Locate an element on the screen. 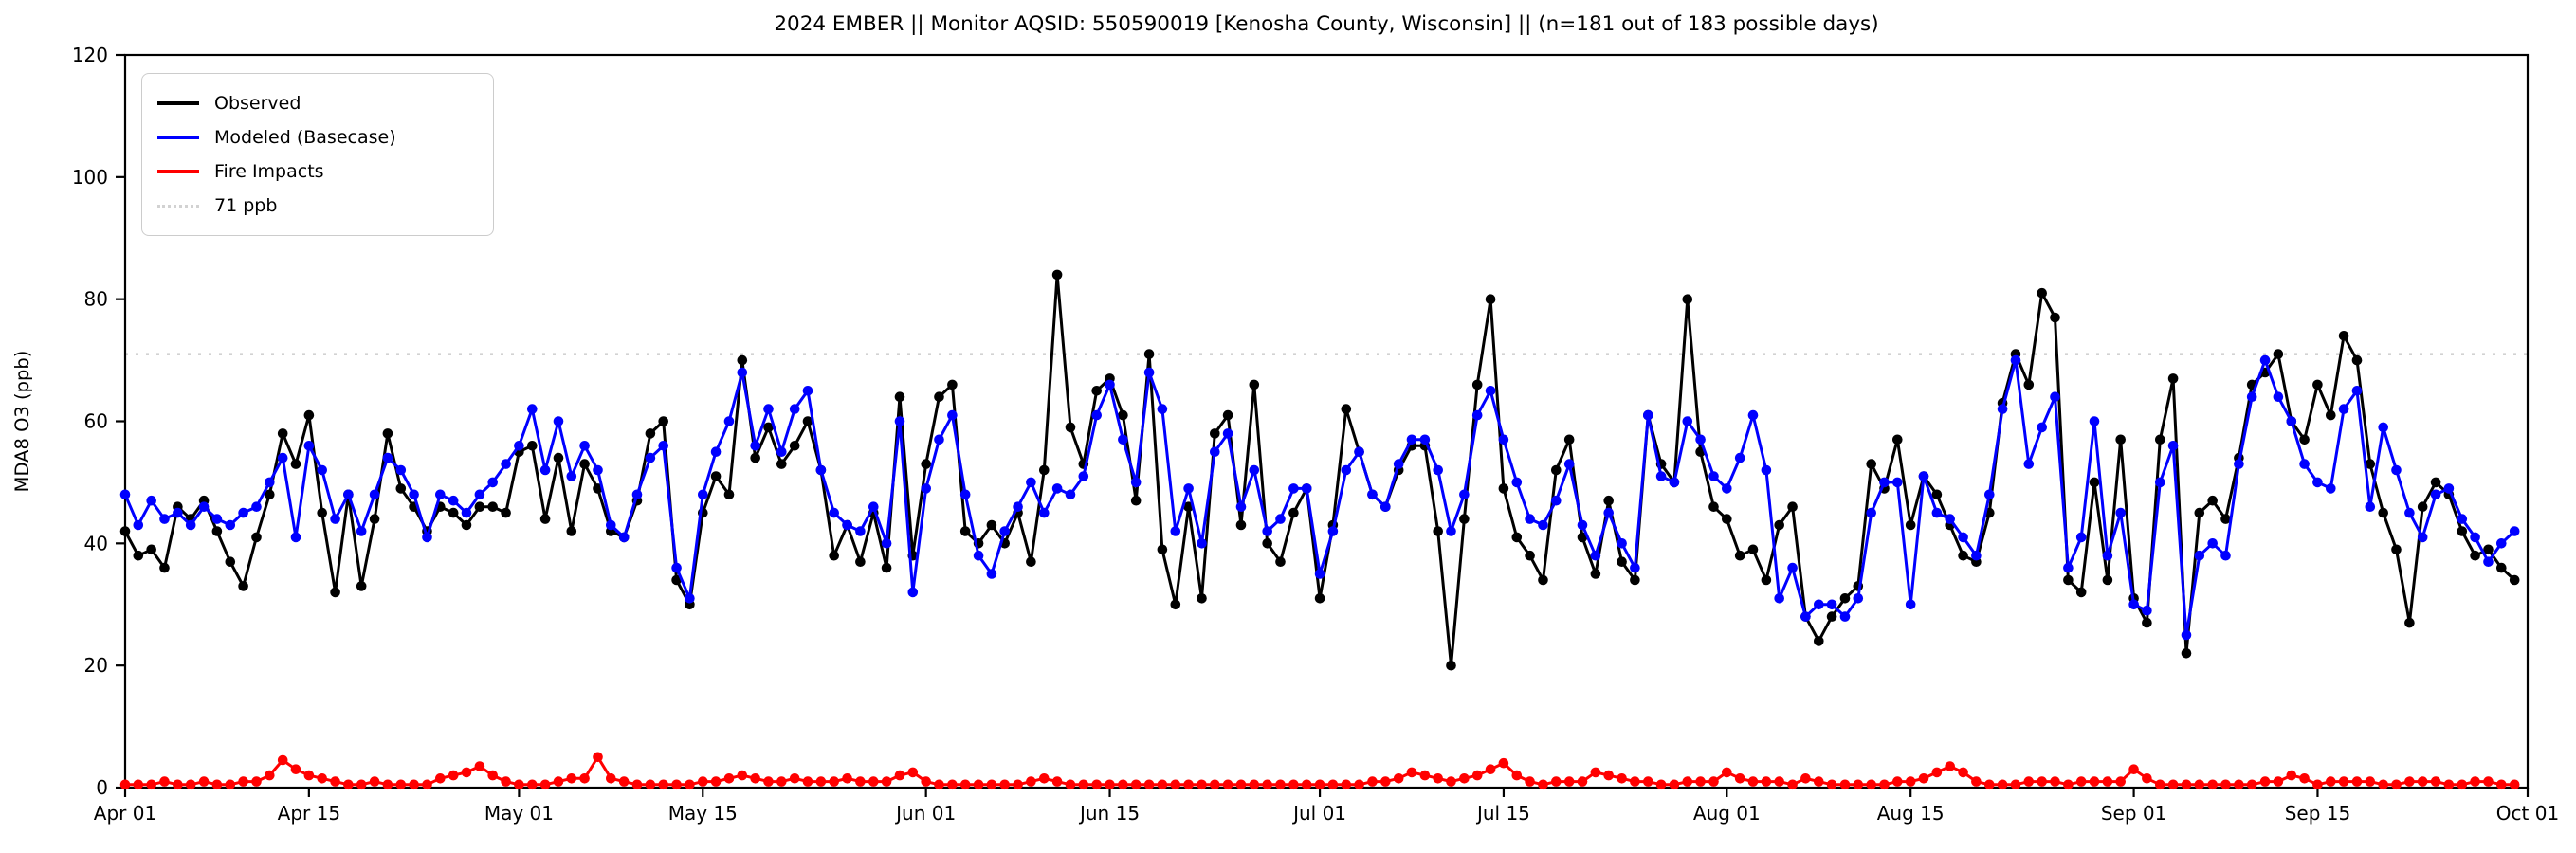 Image resolution: width=2576 pixels, height=853 pixels. y-tick-label: 120 is located at coordinates (90, 55).